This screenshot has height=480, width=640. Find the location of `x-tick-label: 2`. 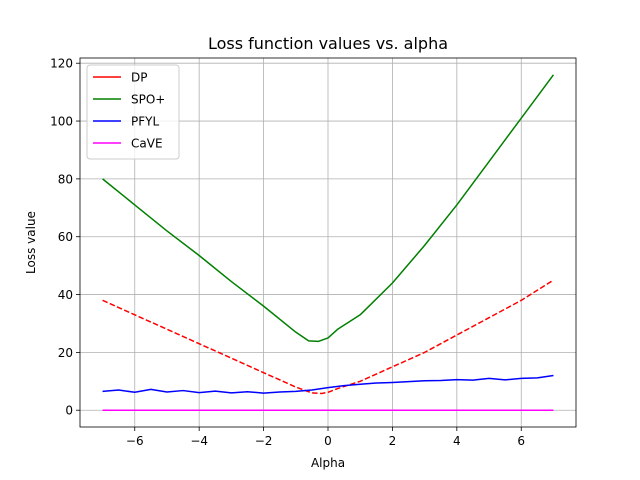

x-tick-label: 2 is located at coordinates (393, 441).